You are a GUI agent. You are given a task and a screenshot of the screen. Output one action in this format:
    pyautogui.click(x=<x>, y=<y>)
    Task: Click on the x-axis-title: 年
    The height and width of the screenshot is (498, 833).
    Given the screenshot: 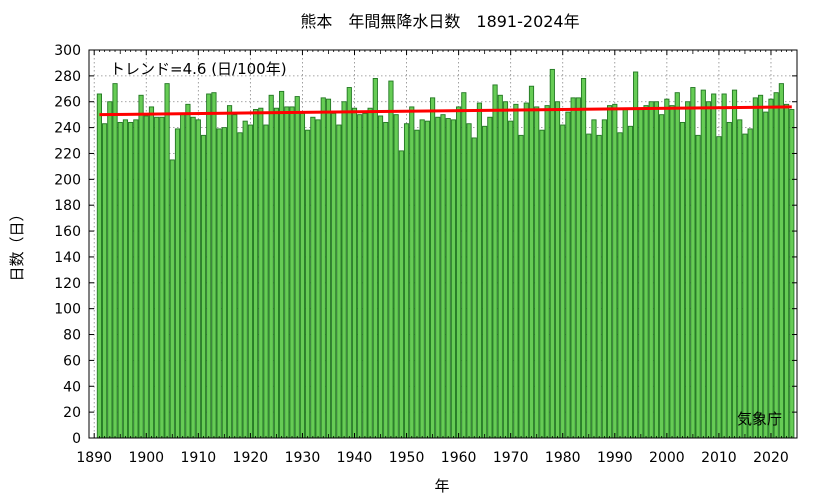 What is the action you would take?
    pyautogui.click(x=441, y=486)
    